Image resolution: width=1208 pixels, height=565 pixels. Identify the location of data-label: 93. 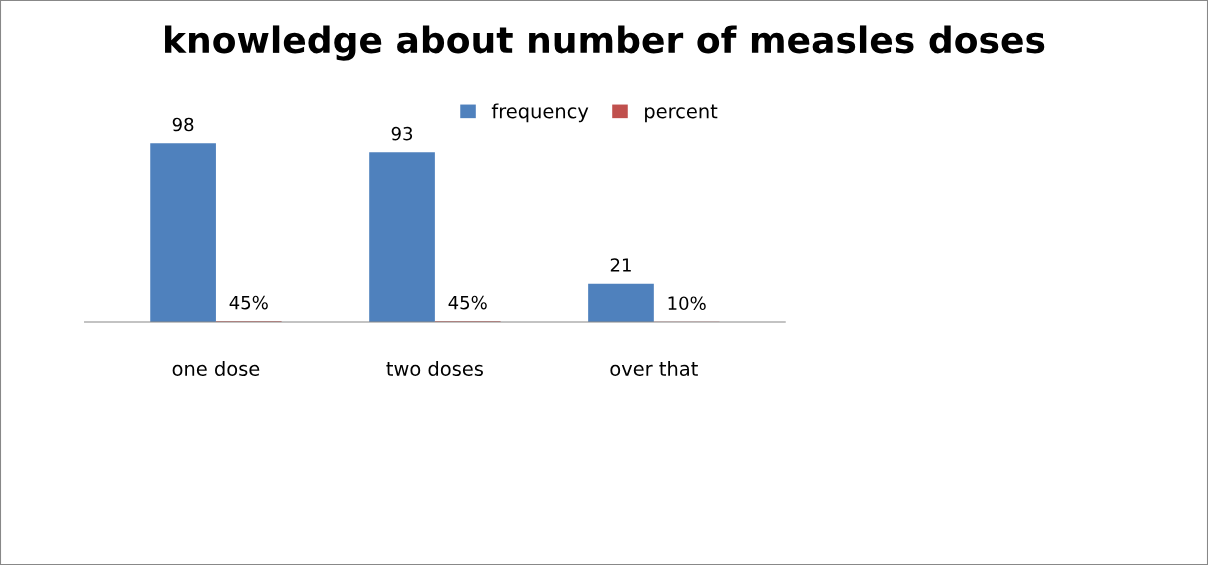
(402, 133).